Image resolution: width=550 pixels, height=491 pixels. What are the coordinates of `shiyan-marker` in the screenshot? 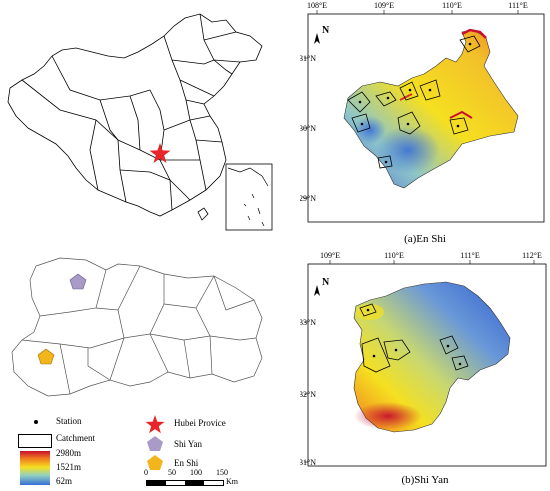 It's located at (78, 281).